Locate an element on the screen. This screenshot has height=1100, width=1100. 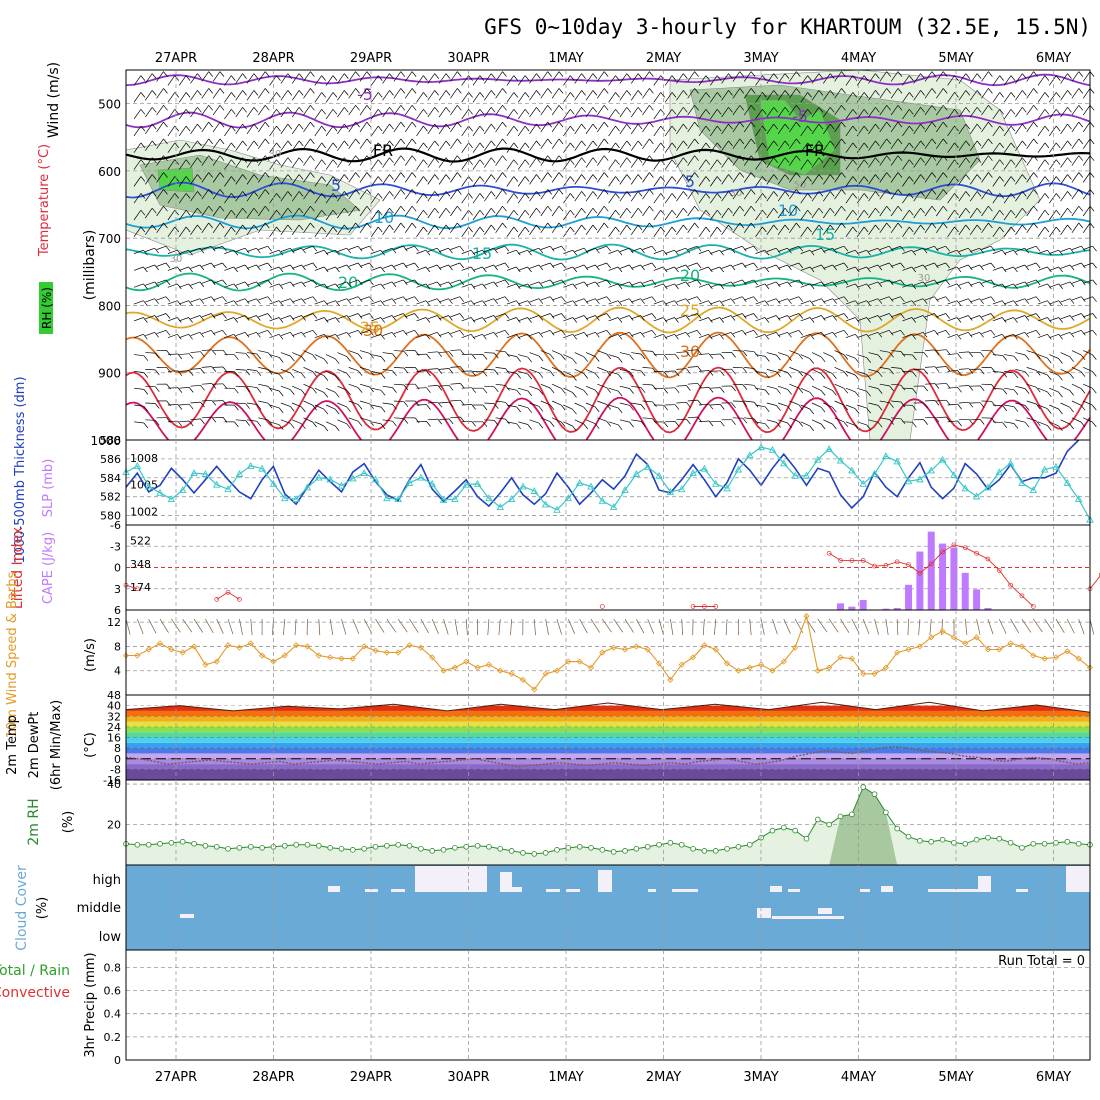
wind-tick-label: 12 is located at coordinates (114, 622).